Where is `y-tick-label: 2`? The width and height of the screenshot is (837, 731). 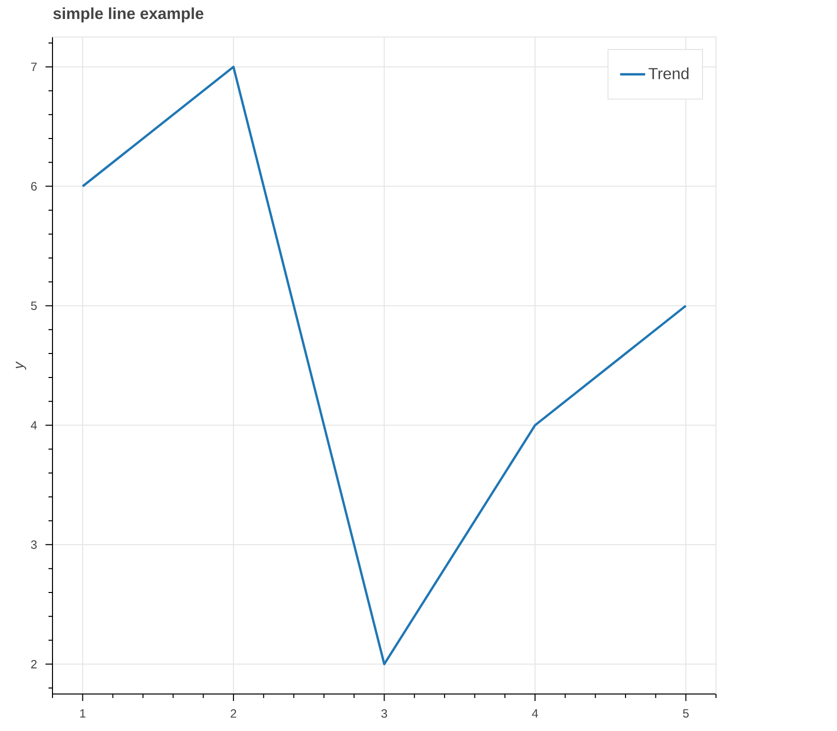 y-tick-label: 2 is located at coordinates (34, 664).